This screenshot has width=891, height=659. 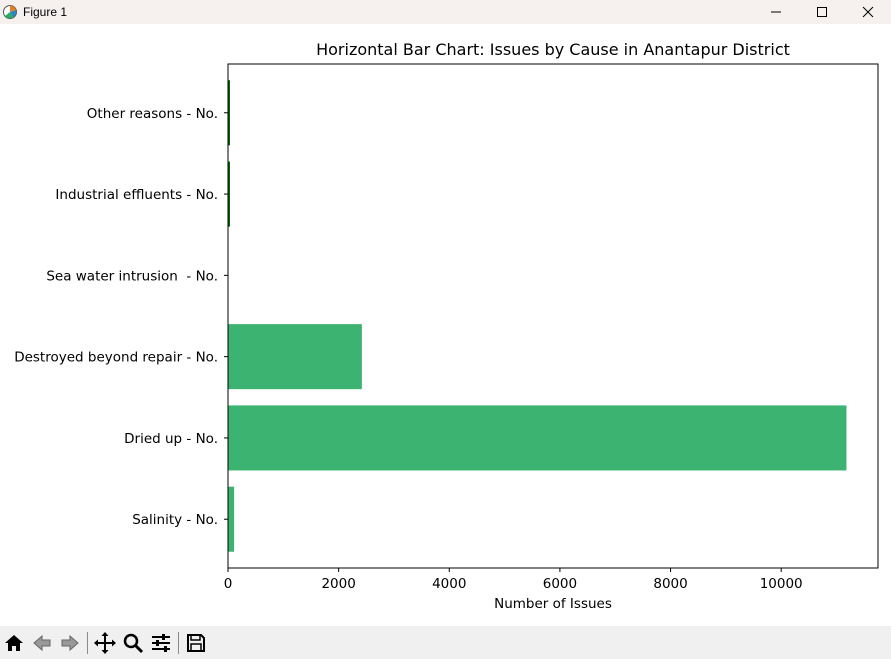 I want to click on window-titlebar: Figure 1, so click(x=445, y=12).